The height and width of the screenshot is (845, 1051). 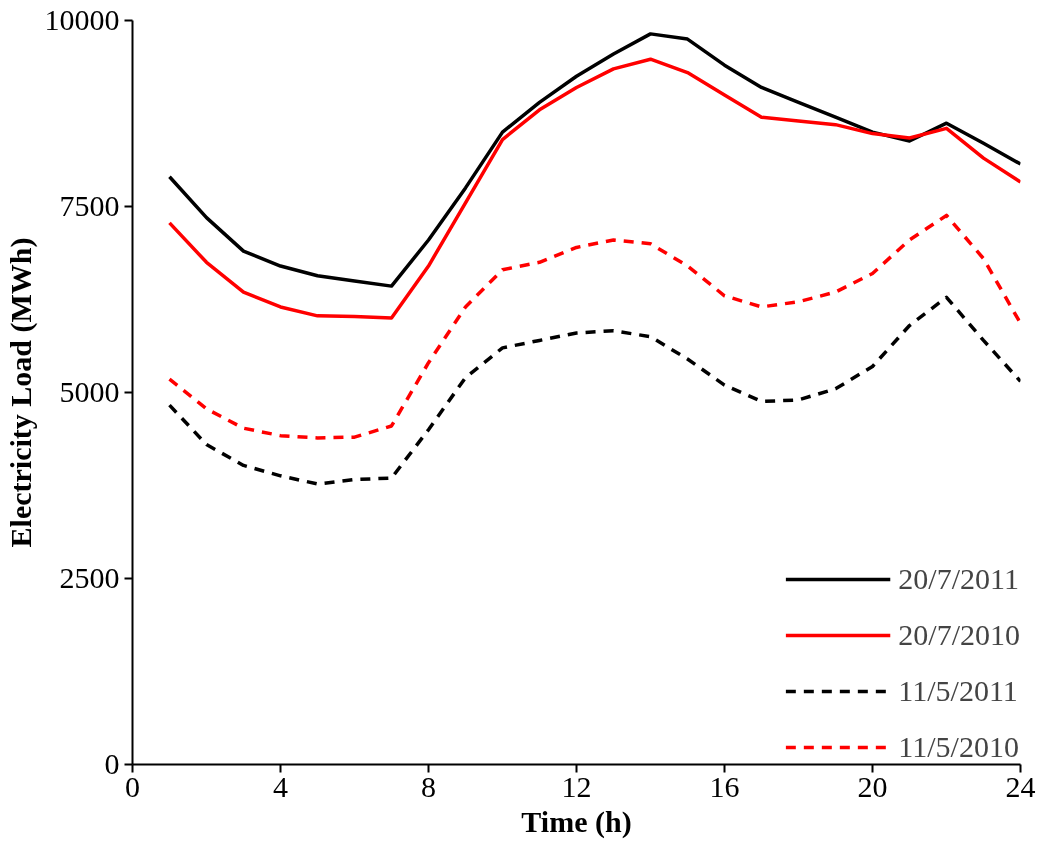 What do you see at coordinates (280, 786) in the screenshot?
I see `x-tick-label: 4` at bounding box center [280, 786].